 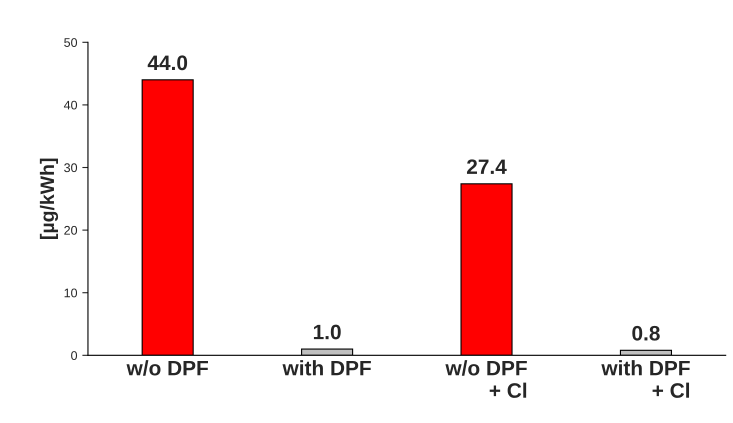 I want to click on y-tick-label: 0, so click(x=74, y=355).